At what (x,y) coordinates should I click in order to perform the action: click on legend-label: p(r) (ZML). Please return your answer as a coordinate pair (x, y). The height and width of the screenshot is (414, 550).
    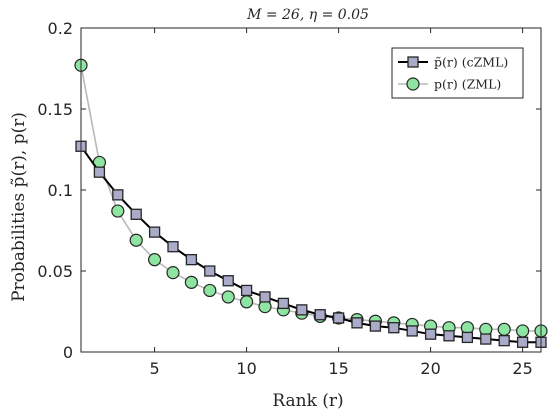
    Looking at the image, I should click on (467, 84).